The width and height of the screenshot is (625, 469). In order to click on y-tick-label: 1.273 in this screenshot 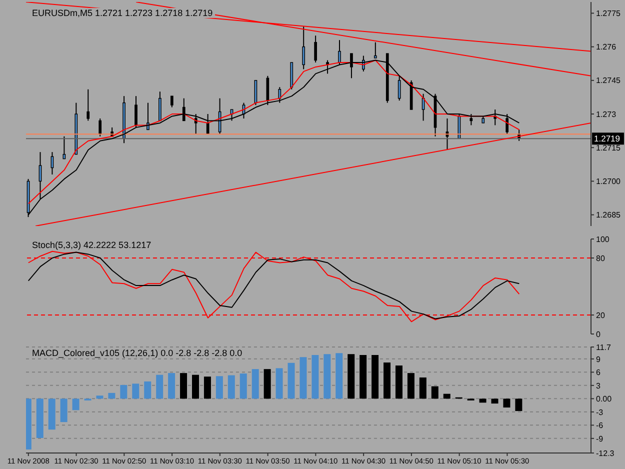, I will do `click(606, 114)`.